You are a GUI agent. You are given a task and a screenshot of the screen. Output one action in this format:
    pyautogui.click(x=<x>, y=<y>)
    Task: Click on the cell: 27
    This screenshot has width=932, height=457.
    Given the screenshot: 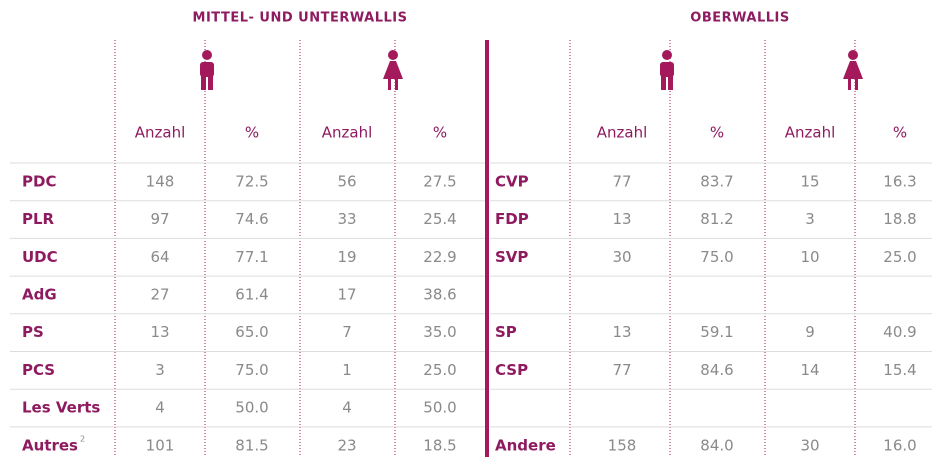 What is the action you would take?
    pyautogui.click(x=159, y=294)
    